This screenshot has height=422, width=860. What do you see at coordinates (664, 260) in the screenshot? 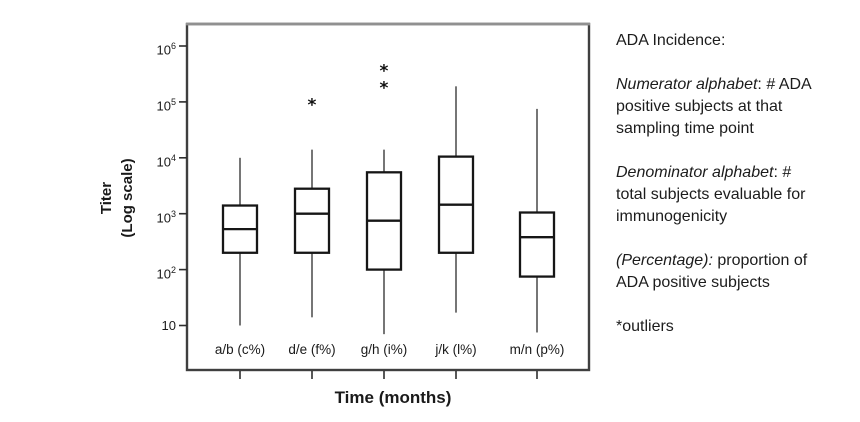
I see `annotation-percentage-lead: (Percentage):` at bounding box center [664, 260].